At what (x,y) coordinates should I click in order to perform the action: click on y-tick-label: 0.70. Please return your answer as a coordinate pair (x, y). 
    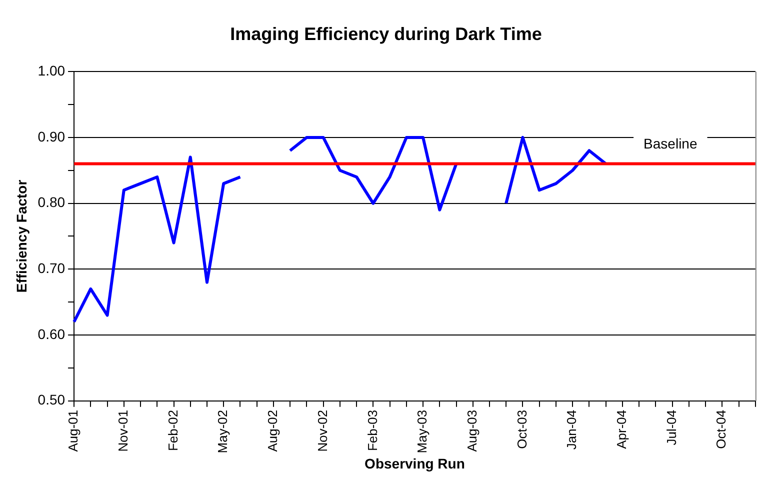
    Looking at the image, I should click on (52, 268).